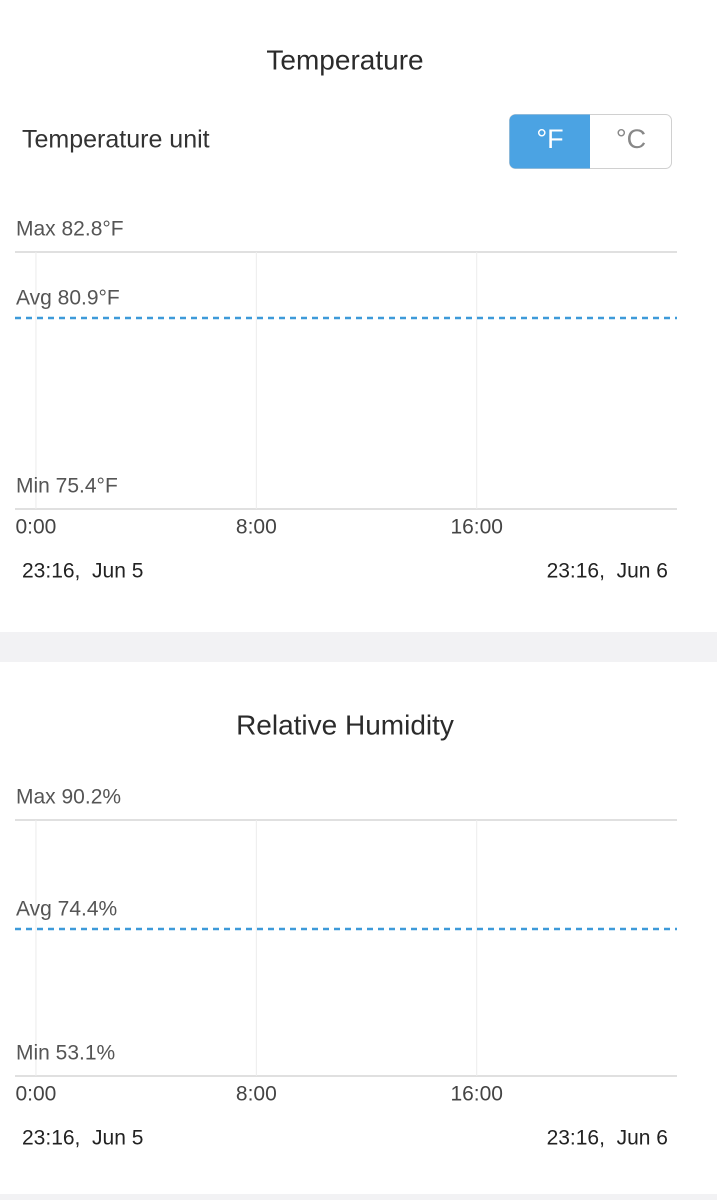 This screenshot has width=717, height=1200. What do you see at coordinates (68, 797) in the screenshot?
I see `max-label: Max 90.2%` at bounding box center [68, 797].